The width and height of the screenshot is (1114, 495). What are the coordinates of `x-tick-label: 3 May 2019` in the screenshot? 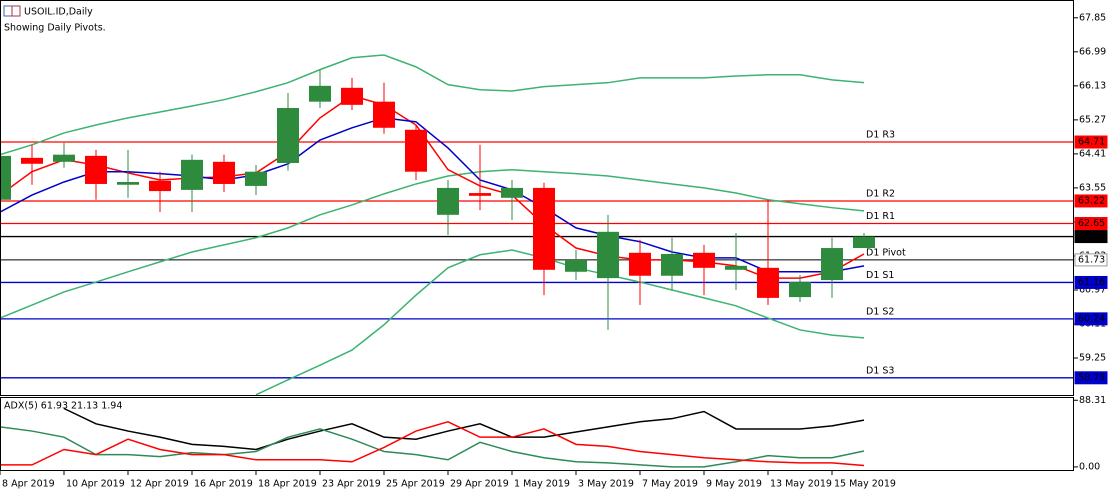 It's located at (606, 484).